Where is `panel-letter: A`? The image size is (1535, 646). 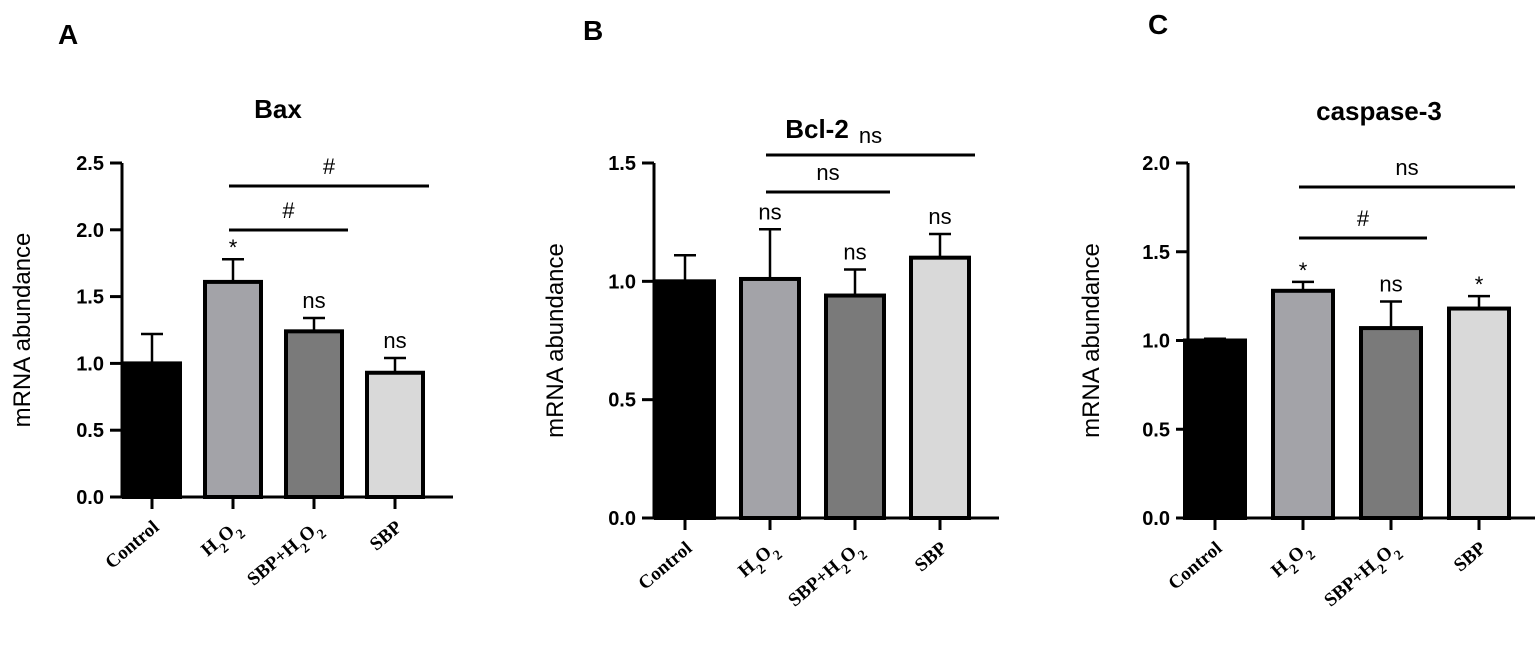
panel-letter: A is located at coordinates (68, 34).